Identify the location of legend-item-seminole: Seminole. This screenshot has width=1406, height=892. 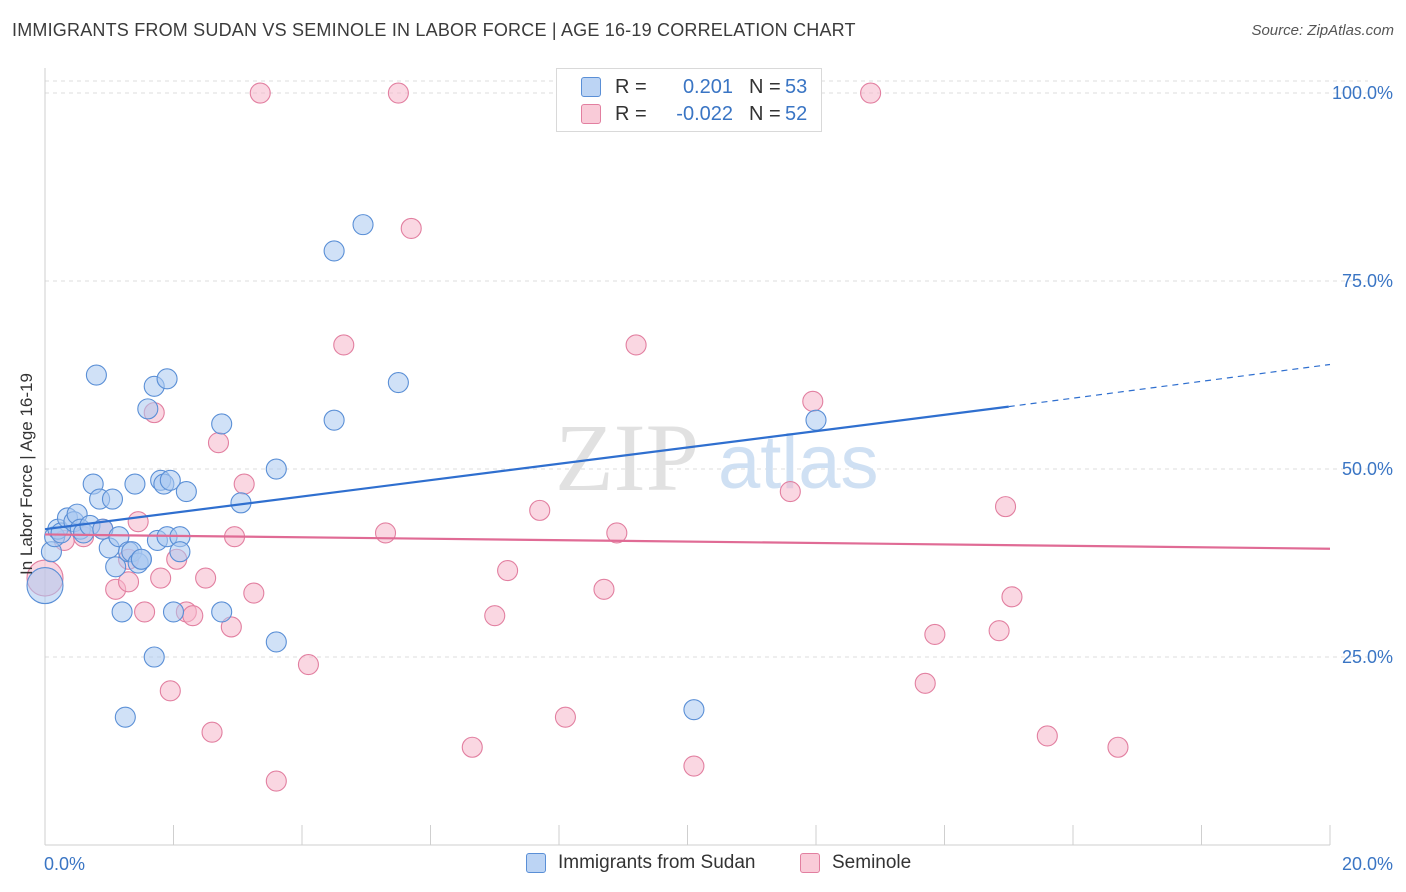
(855, 863).